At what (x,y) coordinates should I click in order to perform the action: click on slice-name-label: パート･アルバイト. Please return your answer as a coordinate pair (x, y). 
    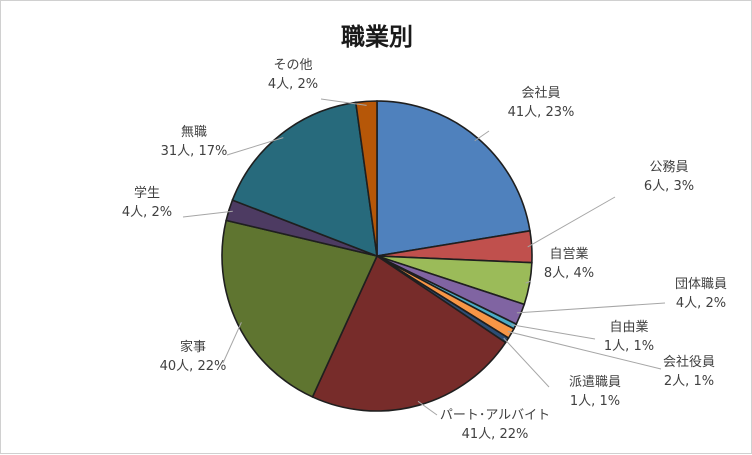
    Looking at the image, I should click on (495, 415).